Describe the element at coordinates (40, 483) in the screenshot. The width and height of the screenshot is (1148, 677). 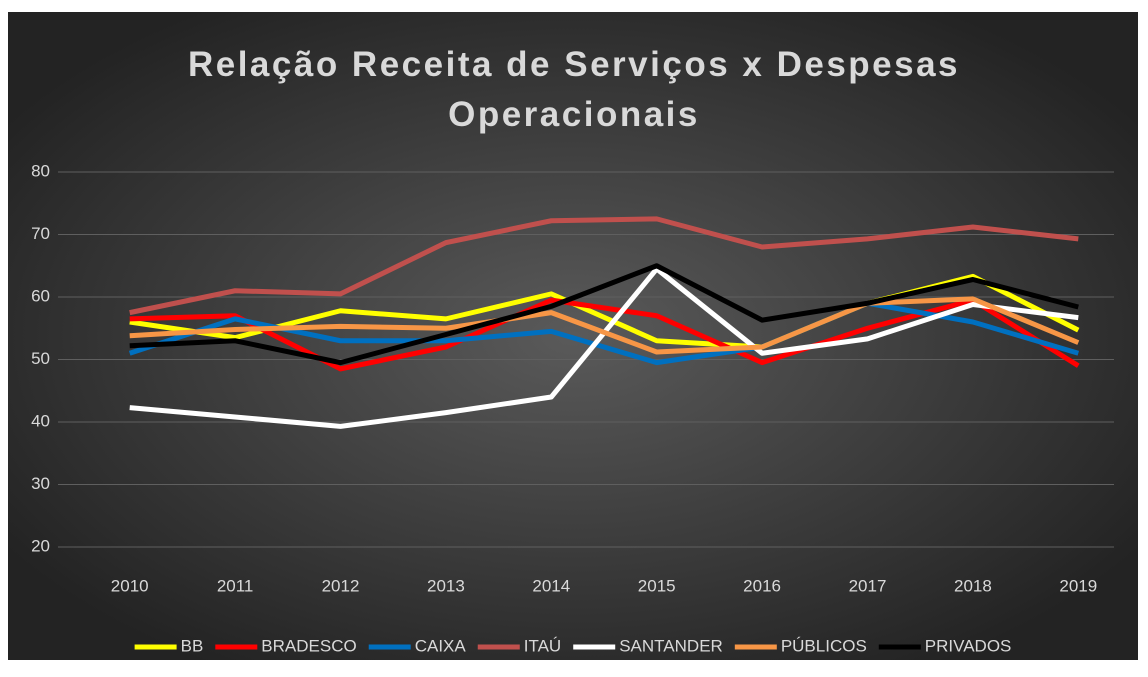
I see `y-tick-label: 30` at that location.